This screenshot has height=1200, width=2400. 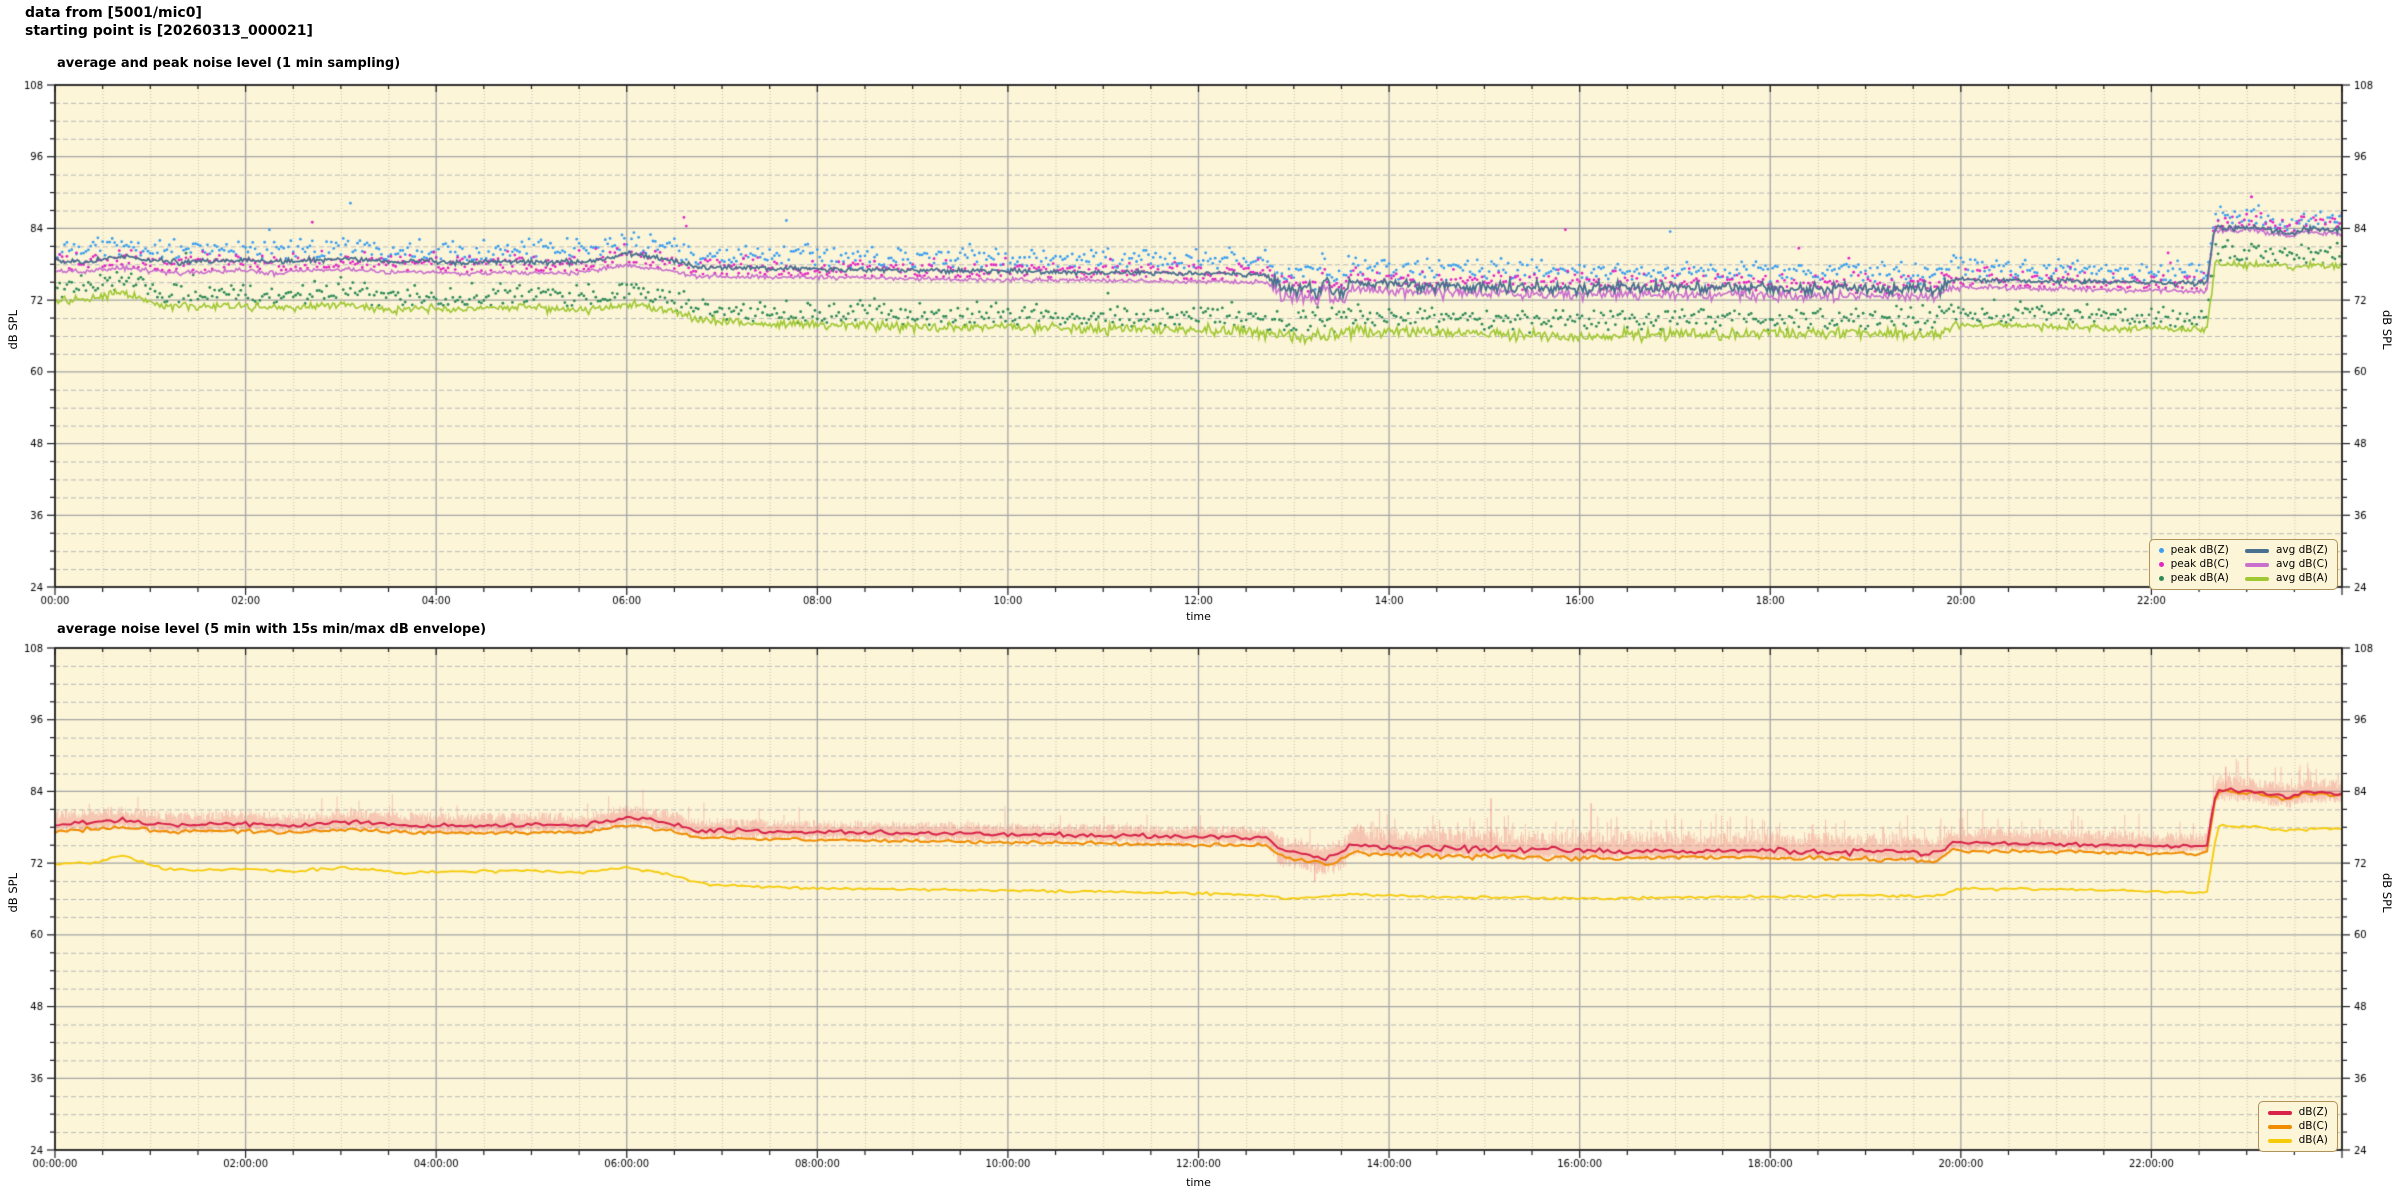 I want to click on avg-dba-line-icon, so click(x=2256, y=578).